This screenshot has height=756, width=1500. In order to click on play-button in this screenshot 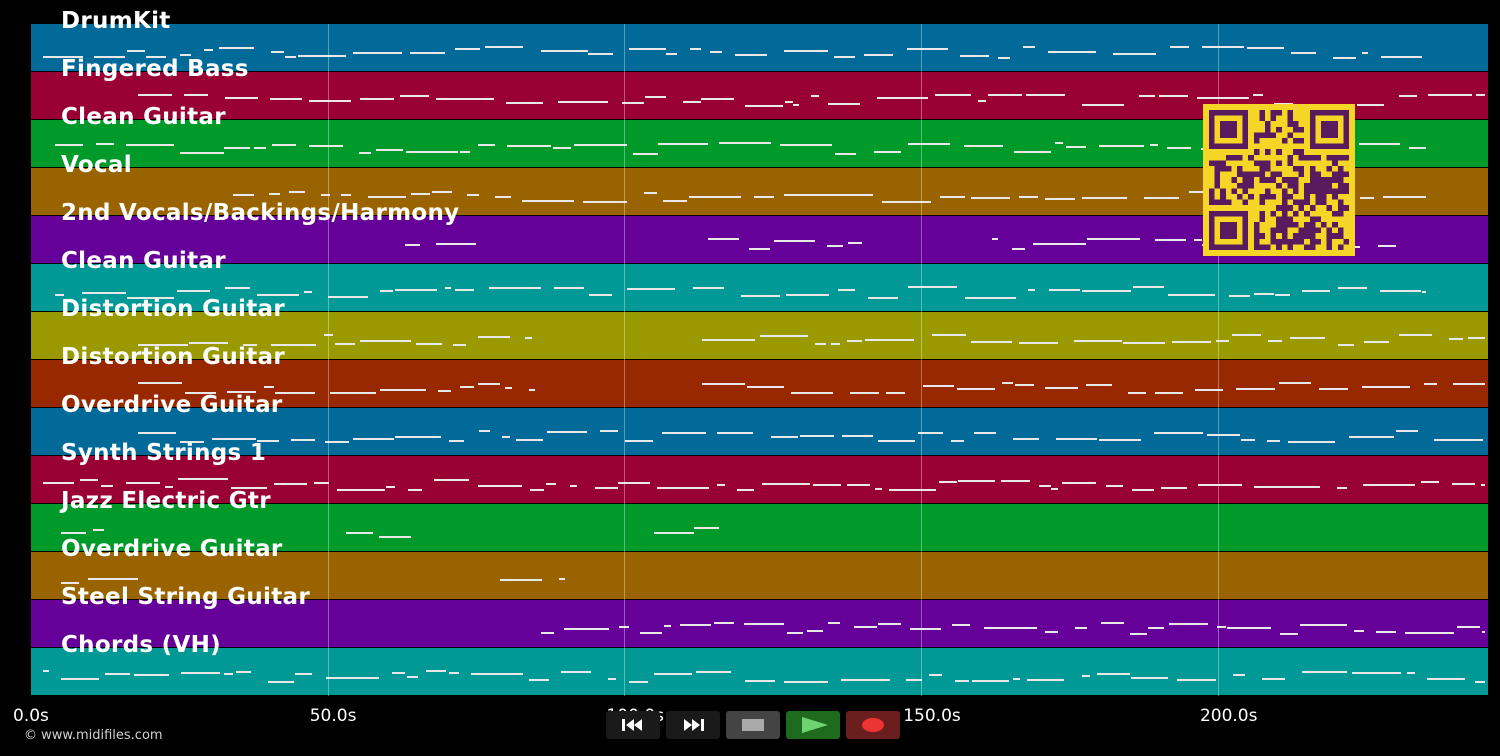, I will do `click(813, 725)`.